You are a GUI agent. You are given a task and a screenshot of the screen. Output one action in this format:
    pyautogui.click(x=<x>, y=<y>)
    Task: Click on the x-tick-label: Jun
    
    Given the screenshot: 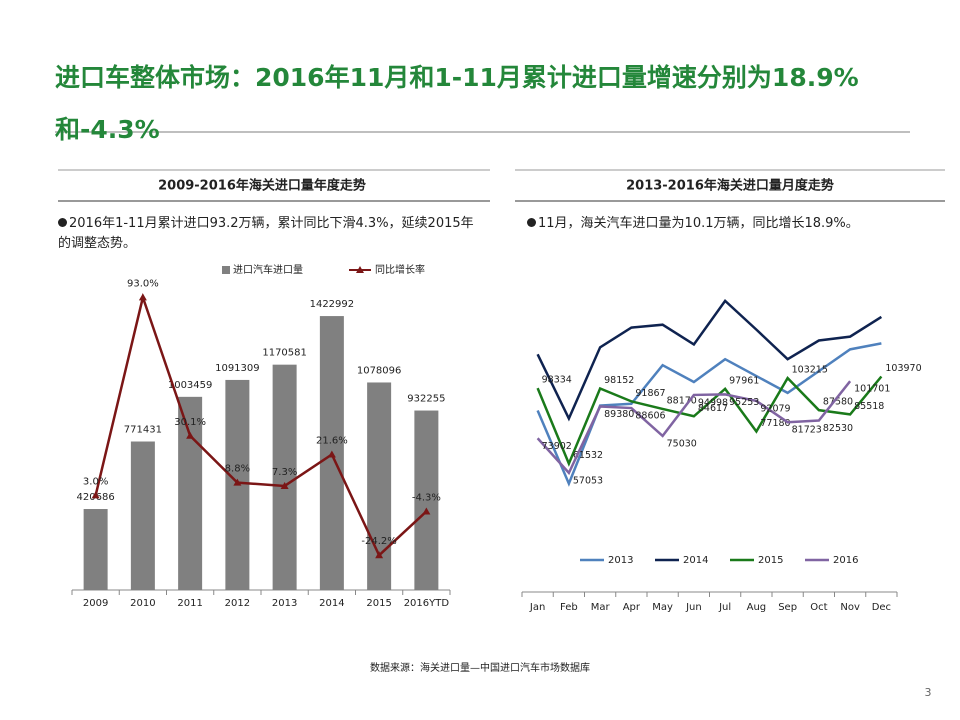 What is the action you would take?
    pyautogui.click(x=693, y=607)
    